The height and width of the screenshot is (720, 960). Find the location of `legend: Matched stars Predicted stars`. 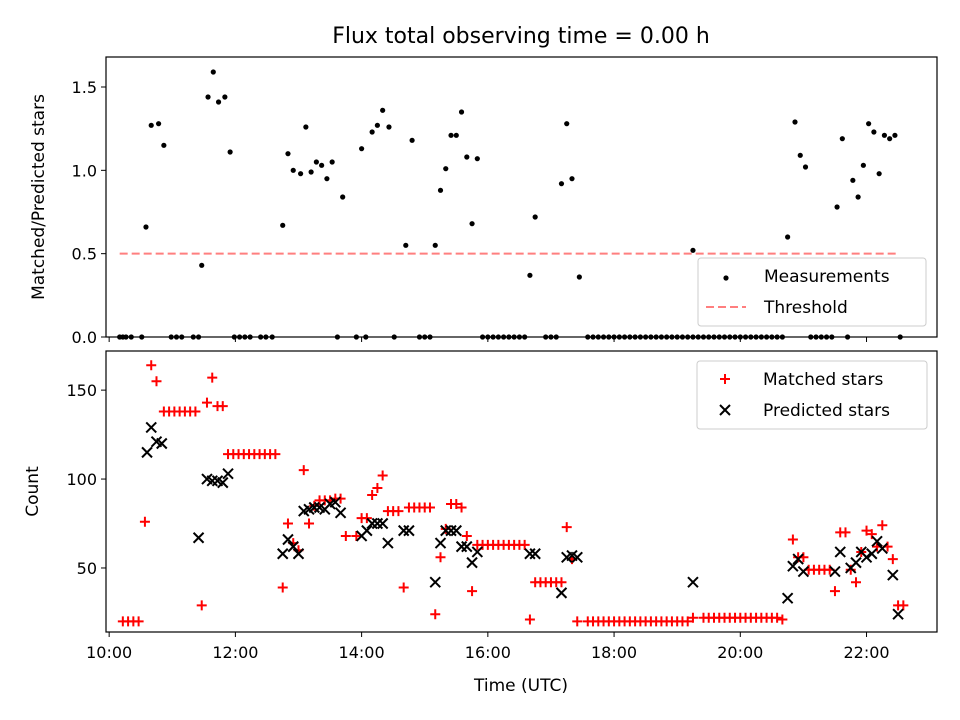

legend: Matched stars Predicted stars is located at coordinates (812, 395).